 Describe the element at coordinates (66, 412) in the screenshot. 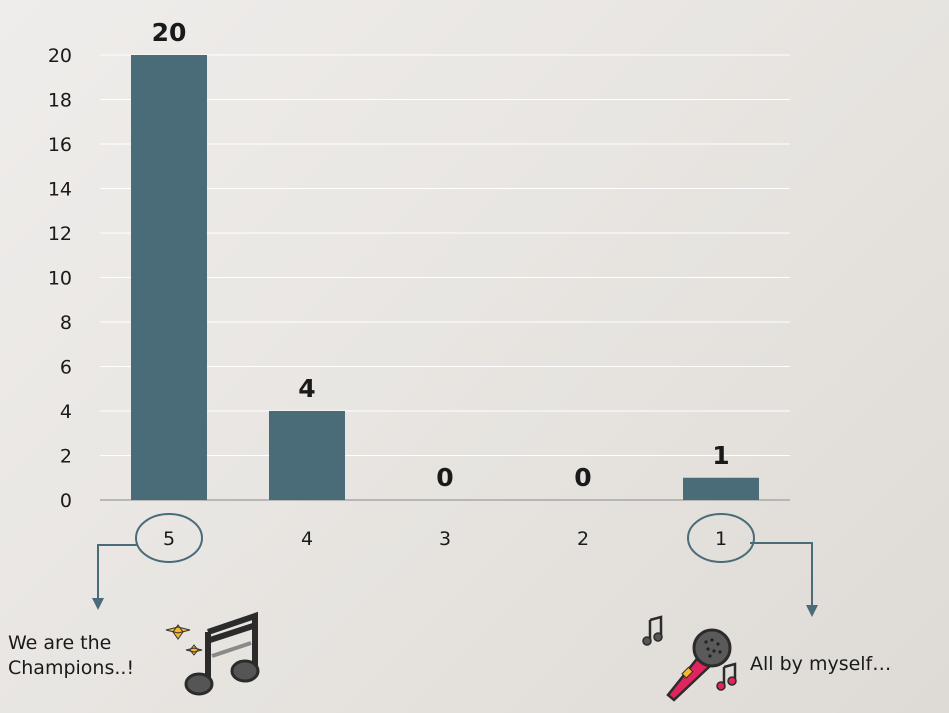

I see `y-tick-label: 4` at that location.